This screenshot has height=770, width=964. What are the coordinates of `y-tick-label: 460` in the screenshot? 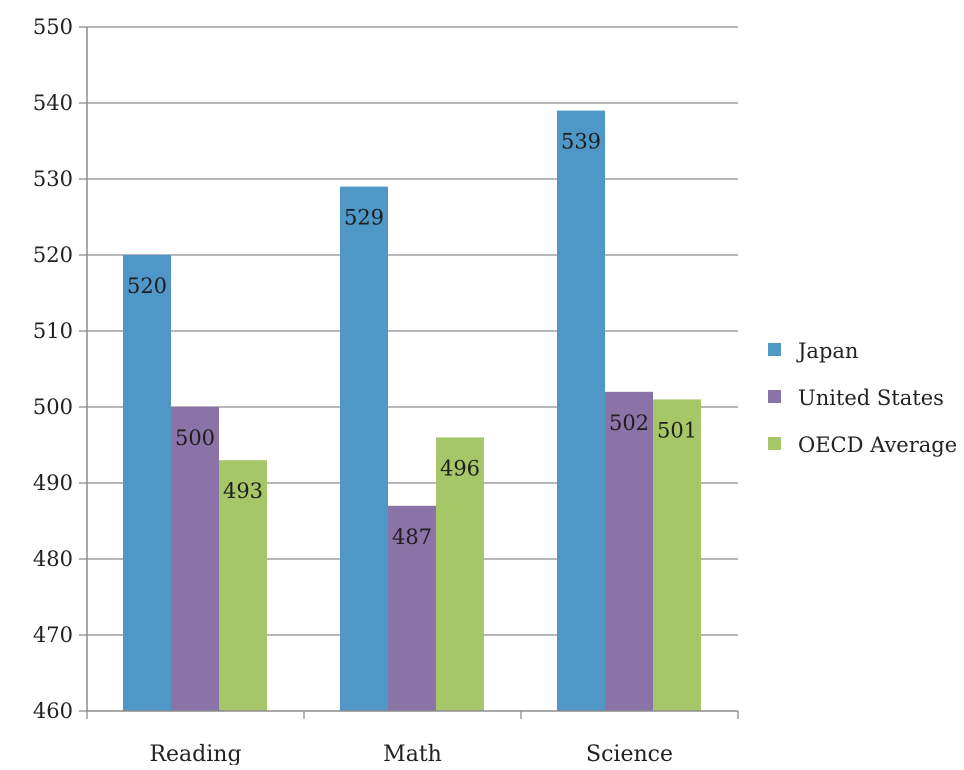 It's located at (53, 711).